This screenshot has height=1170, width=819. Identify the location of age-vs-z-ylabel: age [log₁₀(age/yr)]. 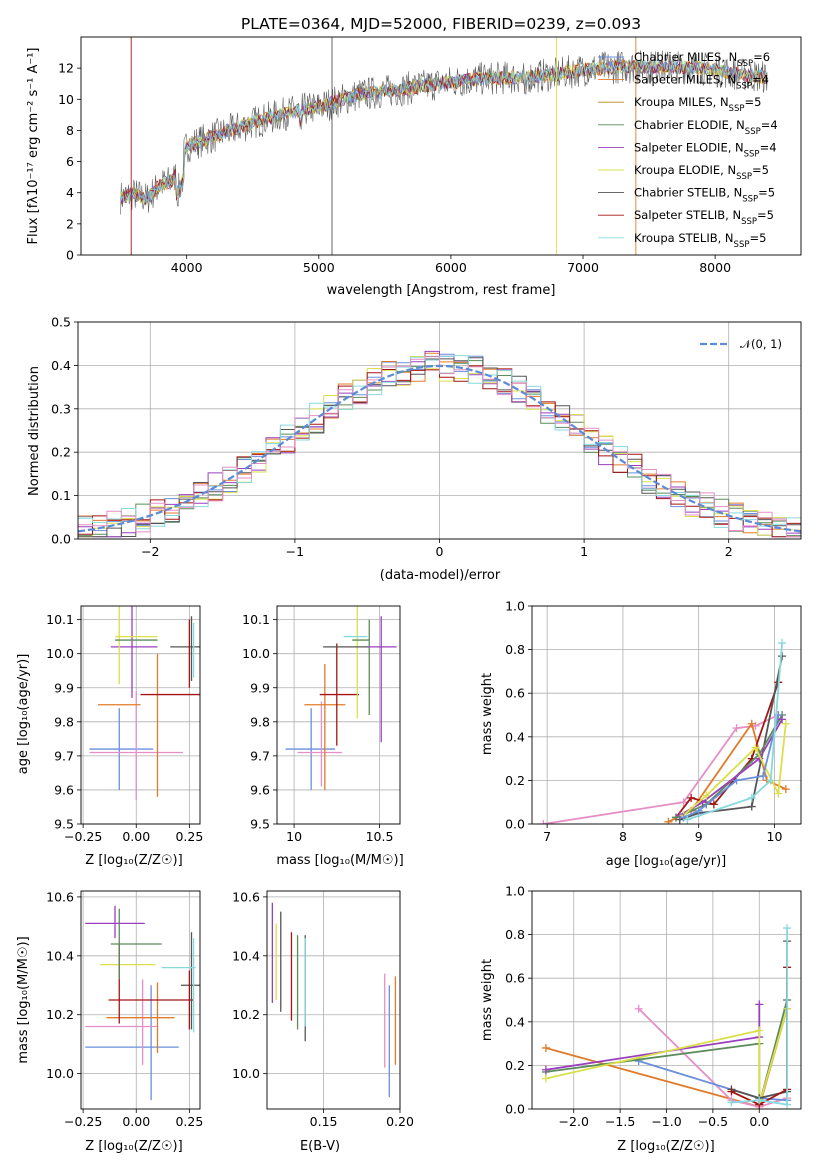
(23, 714).